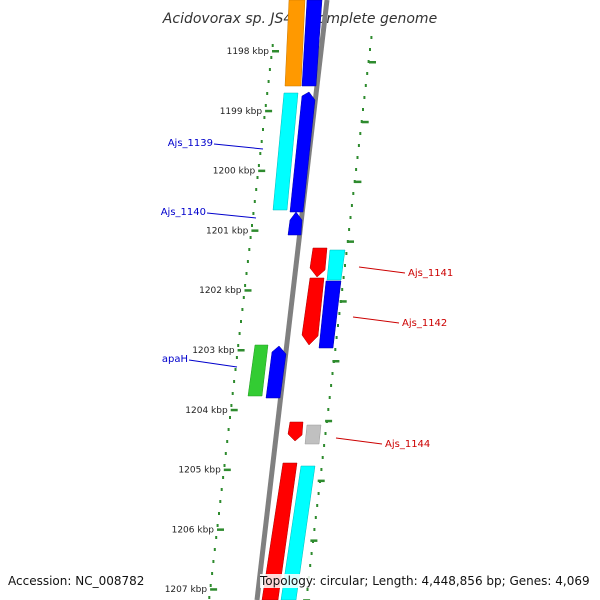 This screenshot has width=600, height=600. What do you see at coordinates (312, 43) in the screenshot?
I see `gene-feature-blue` at bounding box center [312, 43].